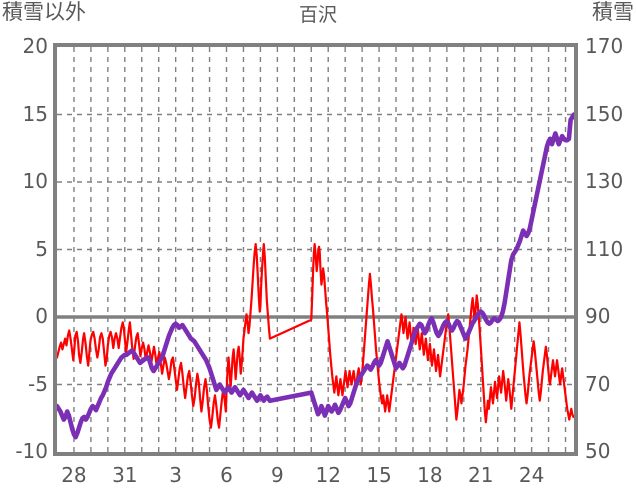  I want to click on y-tick-right-90: 90, so click(598, 316).